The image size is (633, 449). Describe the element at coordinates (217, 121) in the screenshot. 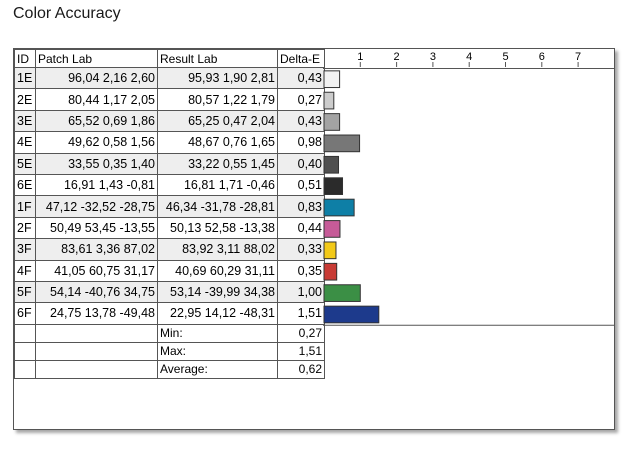

I see `row-result-lab: 65,25 0,47 2,04` at that location.